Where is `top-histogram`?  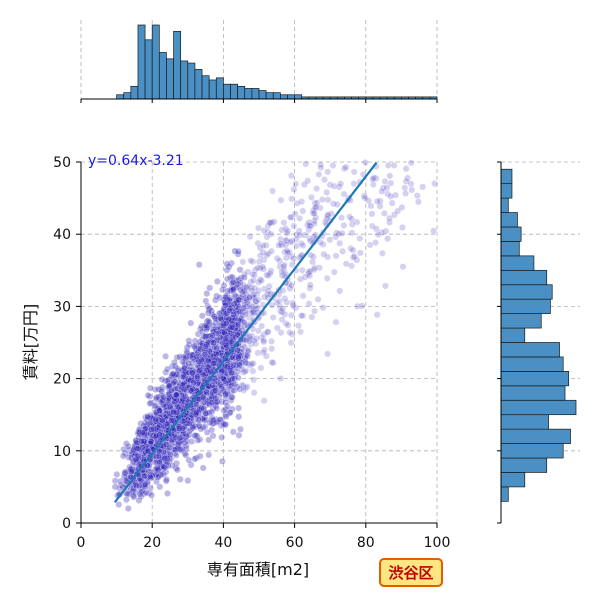 top-histogram is located at coordinates (259, 61).